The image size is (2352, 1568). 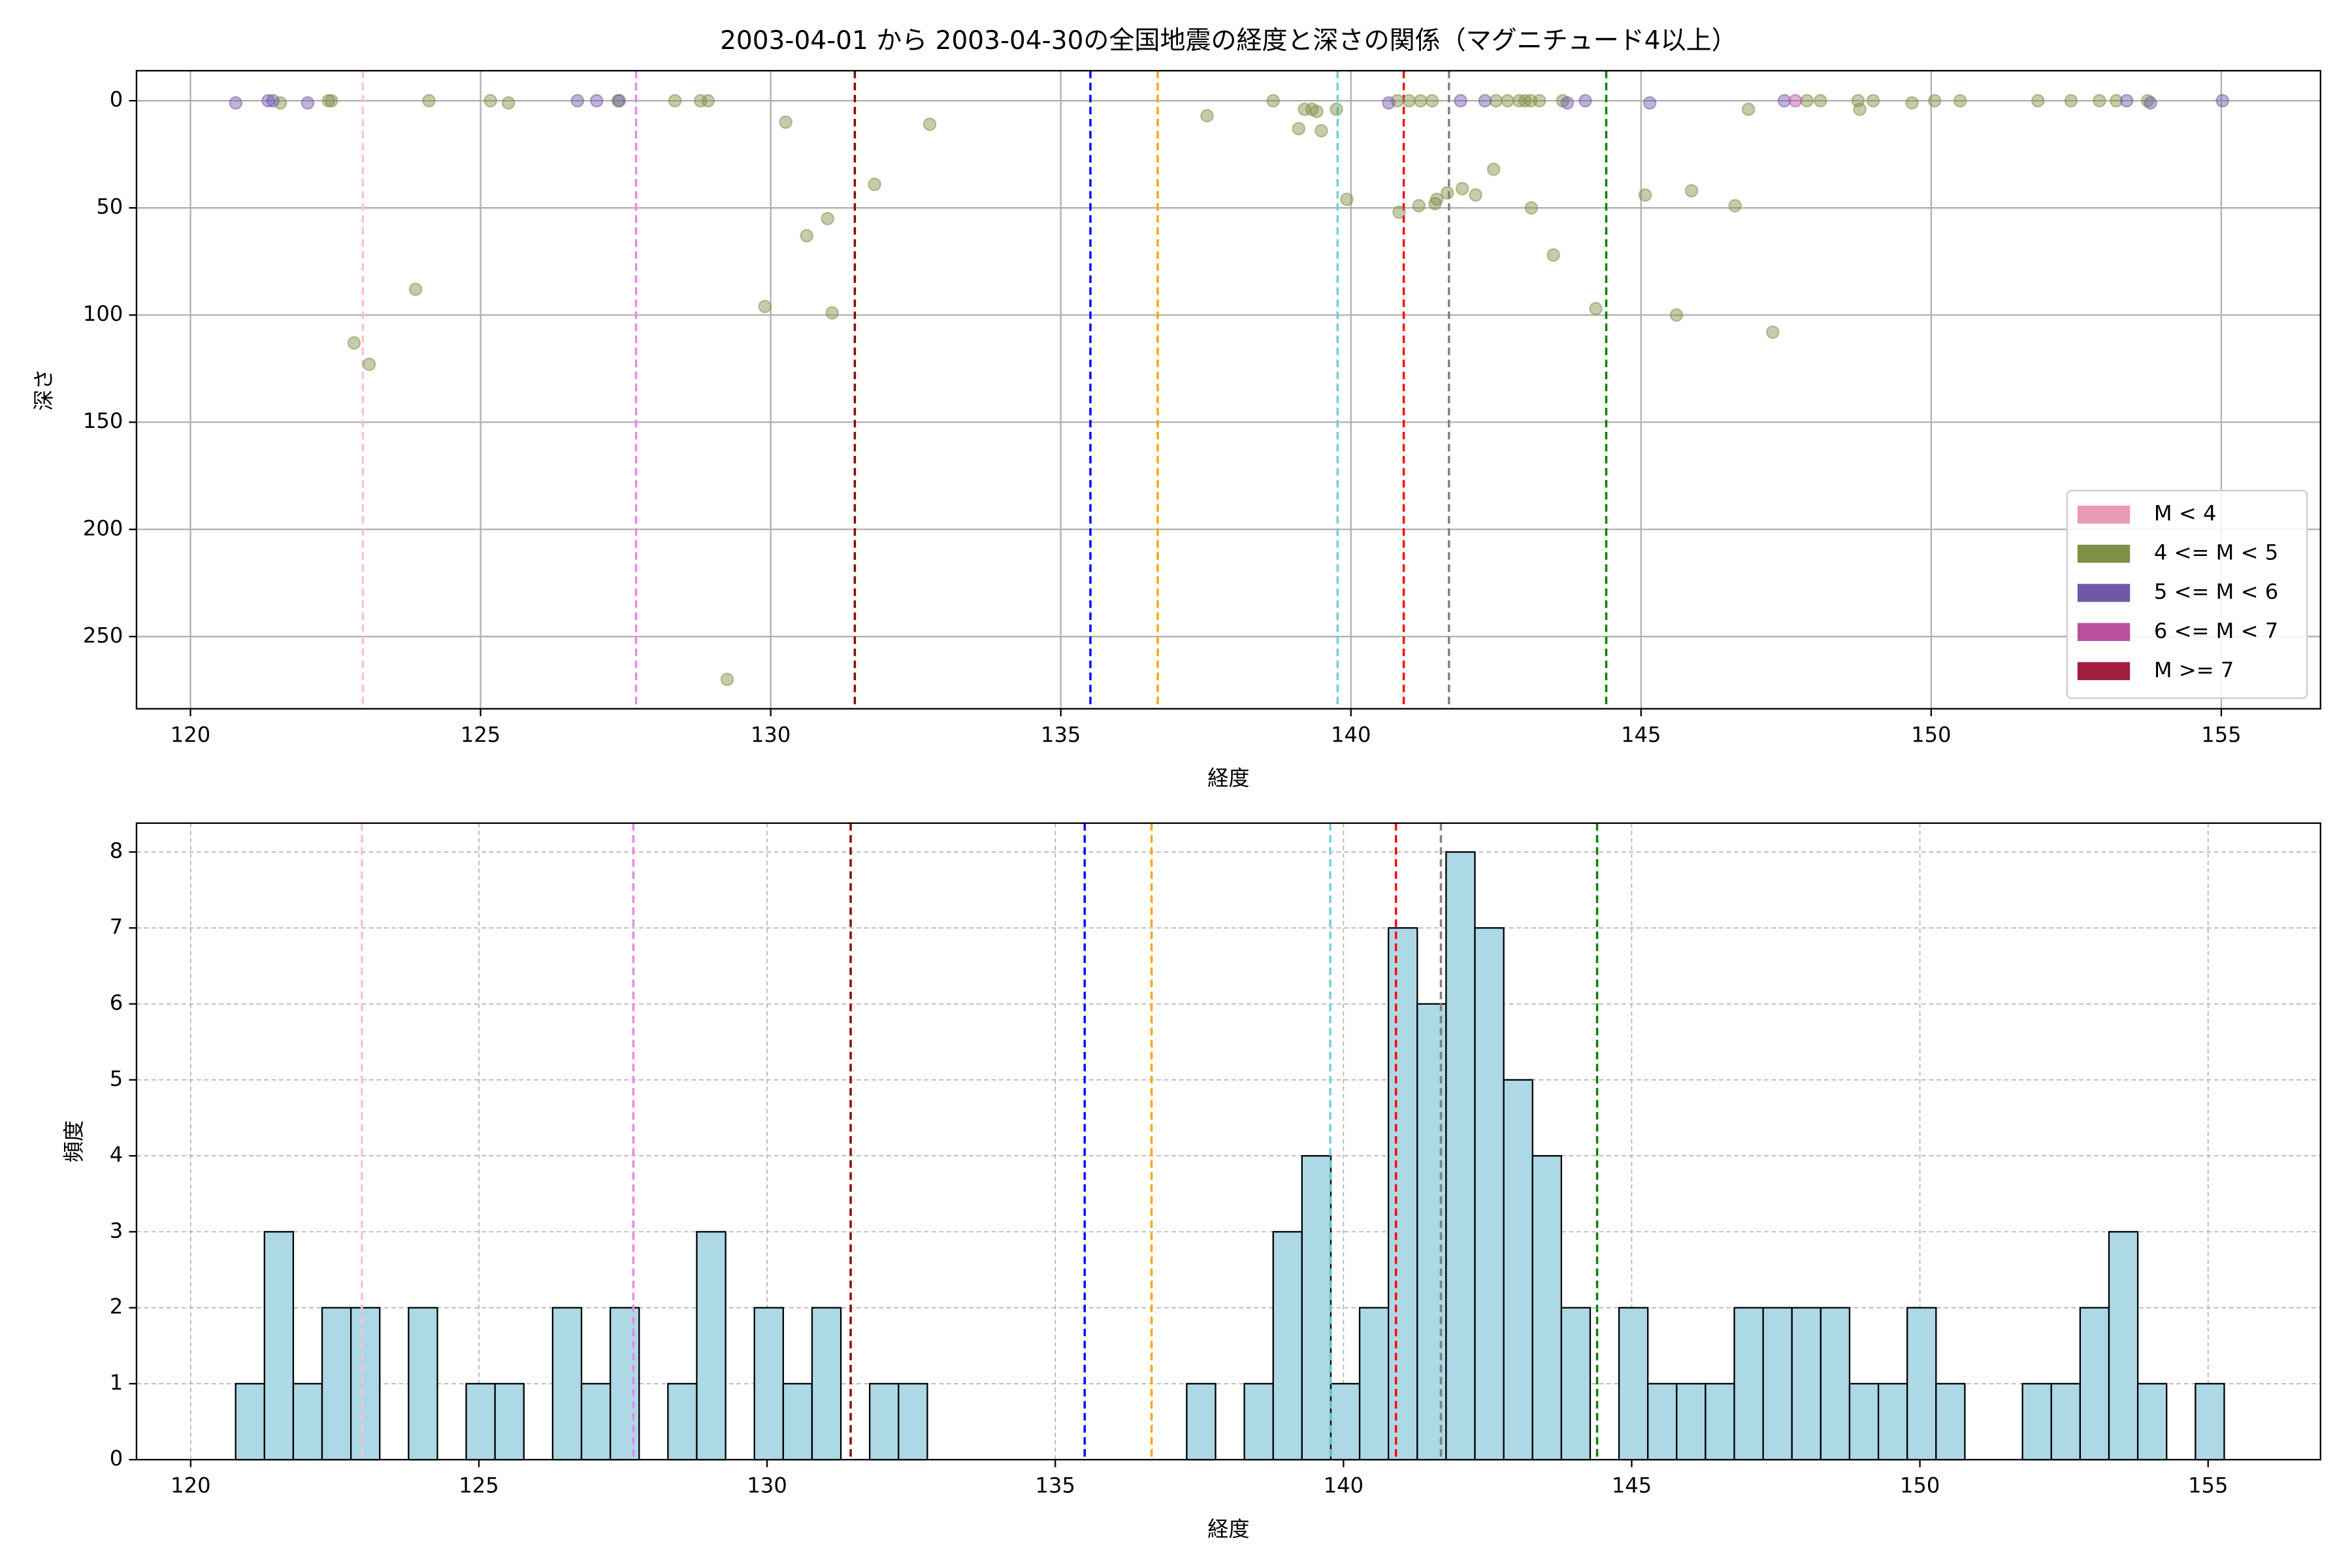 What do you see at coordinates (1061, 734) in the screenshot?
I see `x-tick-label: 135` at bounding box center [1061, 734].